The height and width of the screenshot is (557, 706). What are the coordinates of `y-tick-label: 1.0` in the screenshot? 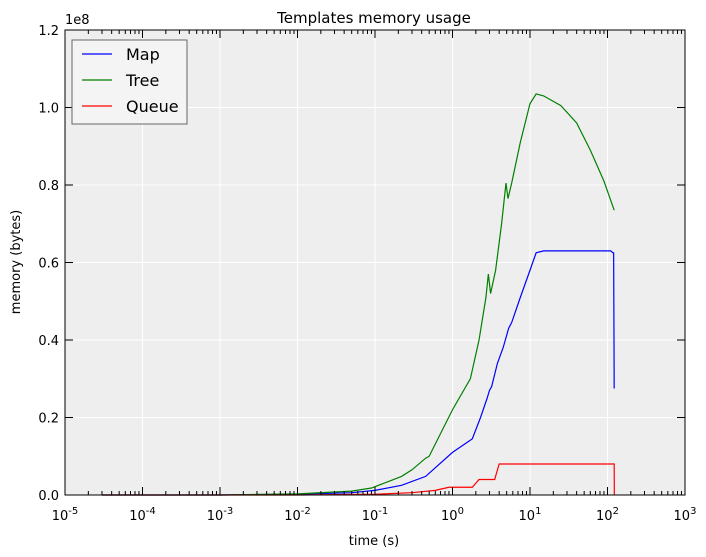 It's located at (48, 109).